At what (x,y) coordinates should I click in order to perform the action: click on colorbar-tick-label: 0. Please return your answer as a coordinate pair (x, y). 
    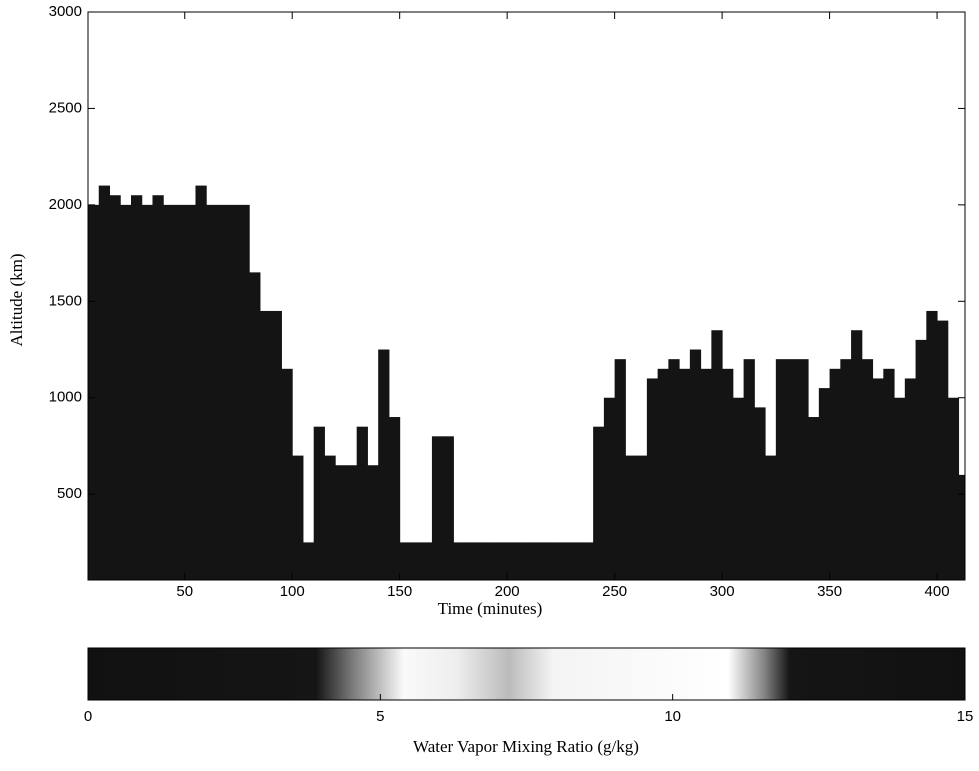
    Looking at the image, I should click on (88, 716).